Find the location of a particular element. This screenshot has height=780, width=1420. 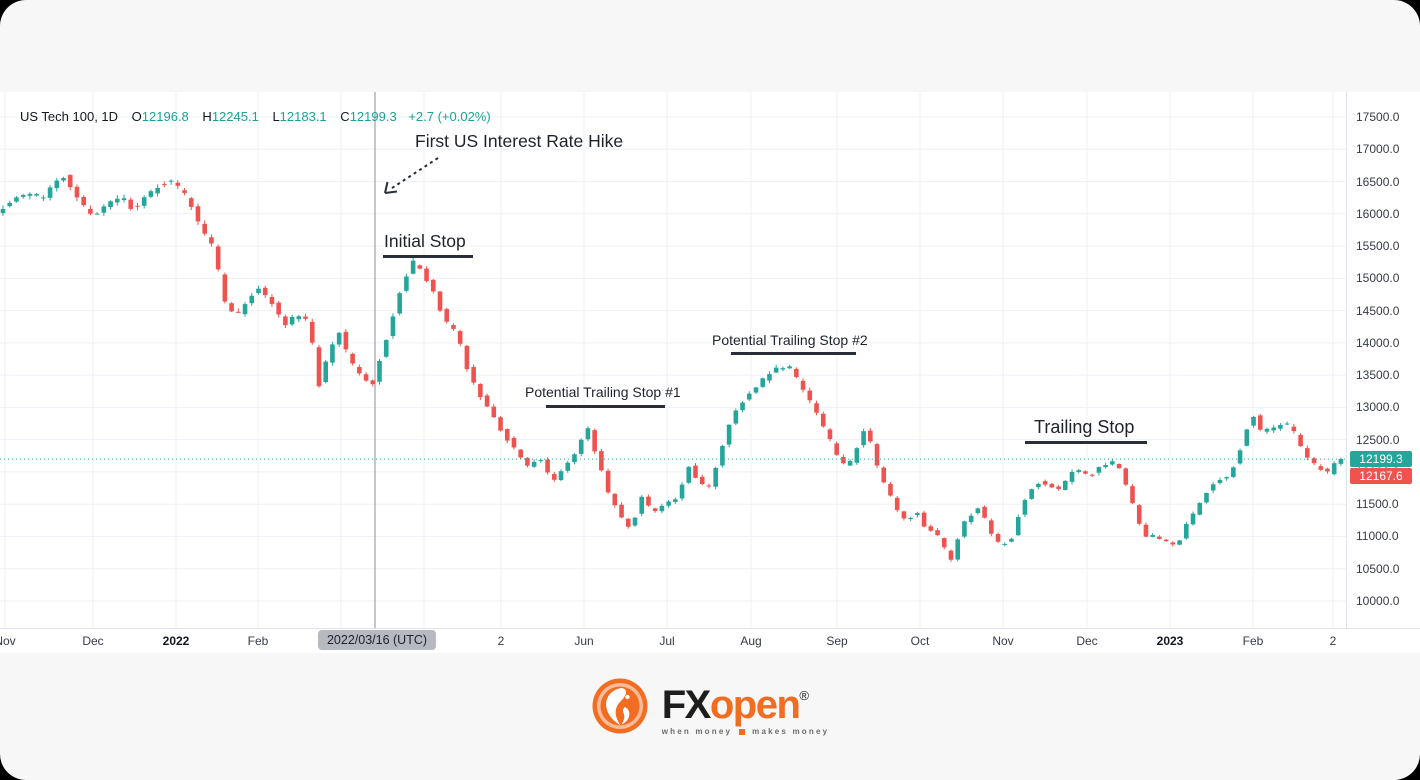

x-axis-label: 2022 is located at coordinates (176, 641).